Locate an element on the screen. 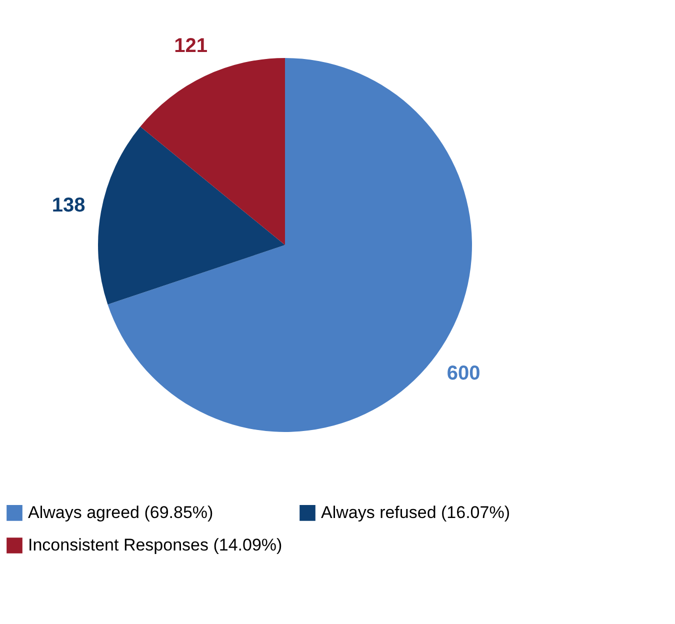  data-label: 600 is located at coordinates (463, 373).